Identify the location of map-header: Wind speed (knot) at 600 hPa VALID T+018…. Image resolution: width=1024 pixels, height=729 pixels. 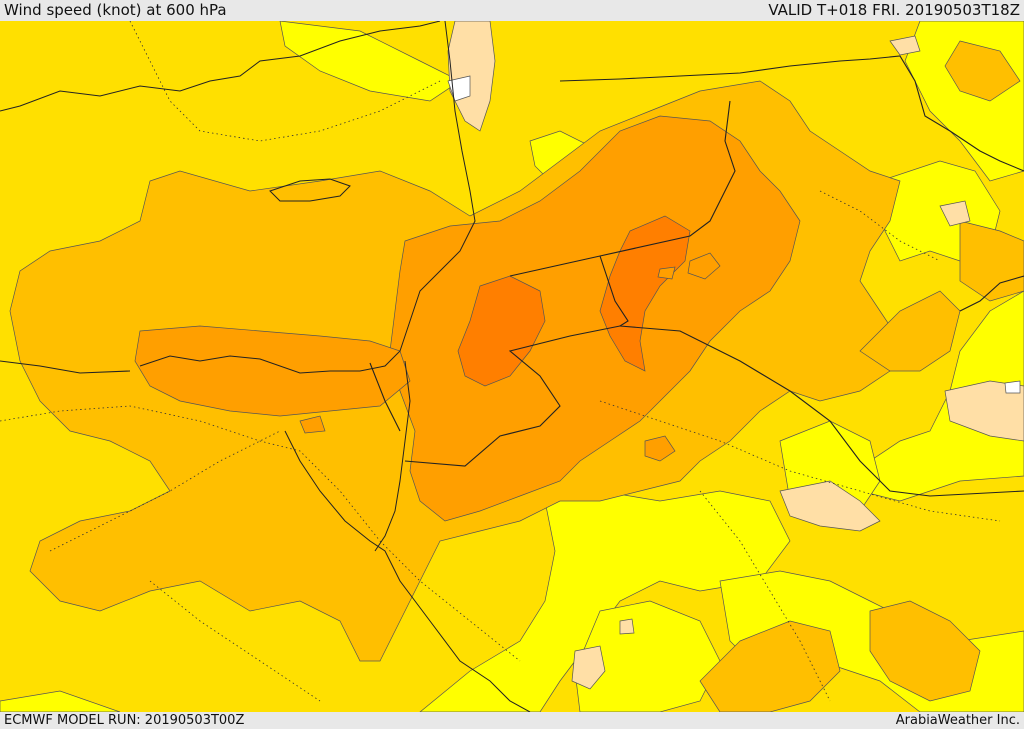
(512, 10).